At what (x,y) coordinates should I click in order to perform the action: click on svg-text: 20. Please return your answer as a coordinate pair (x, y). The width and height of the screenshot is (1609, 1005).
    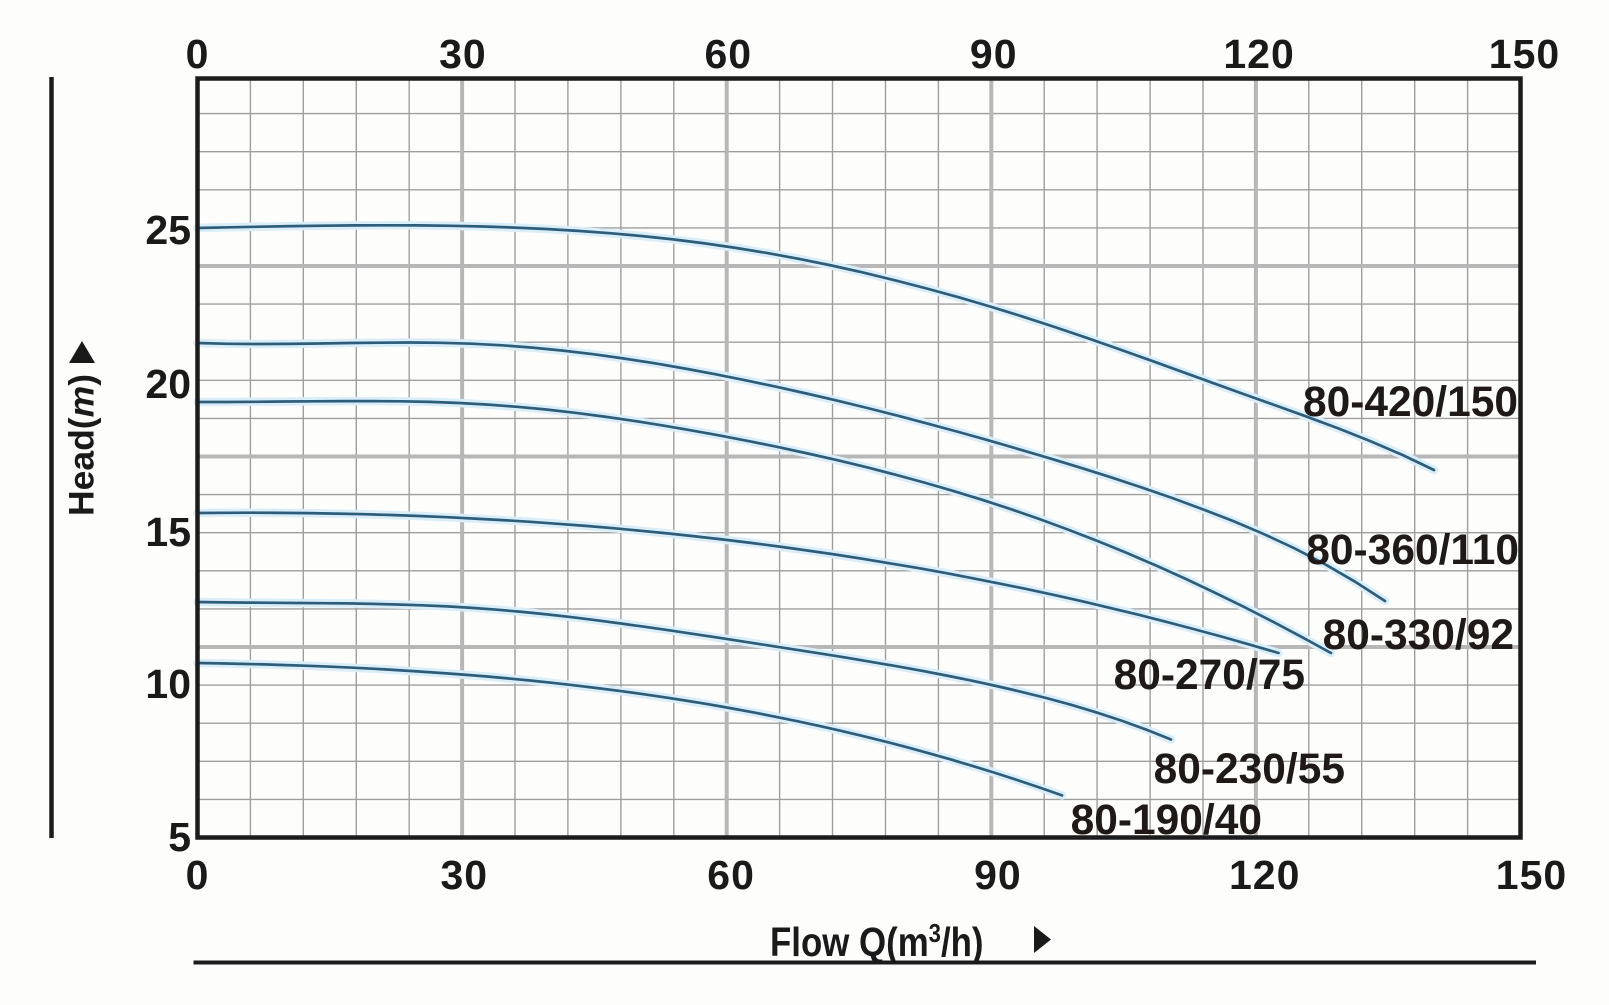
    Looking at the image, I should click on (168, 384).